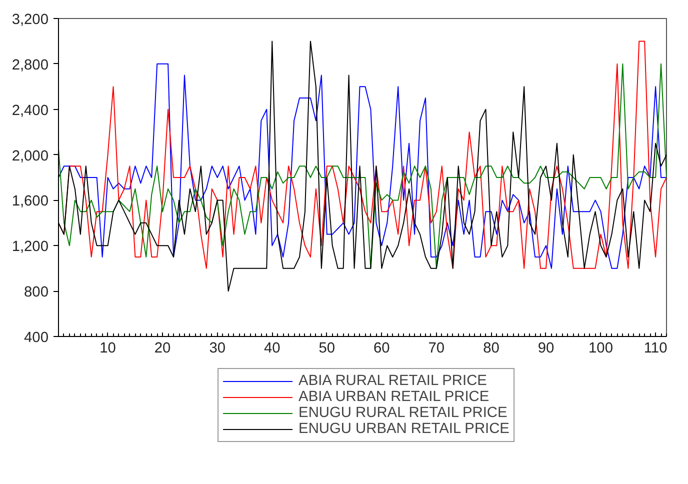  I want to click on x-tick-label: 90, so click(546, 348).